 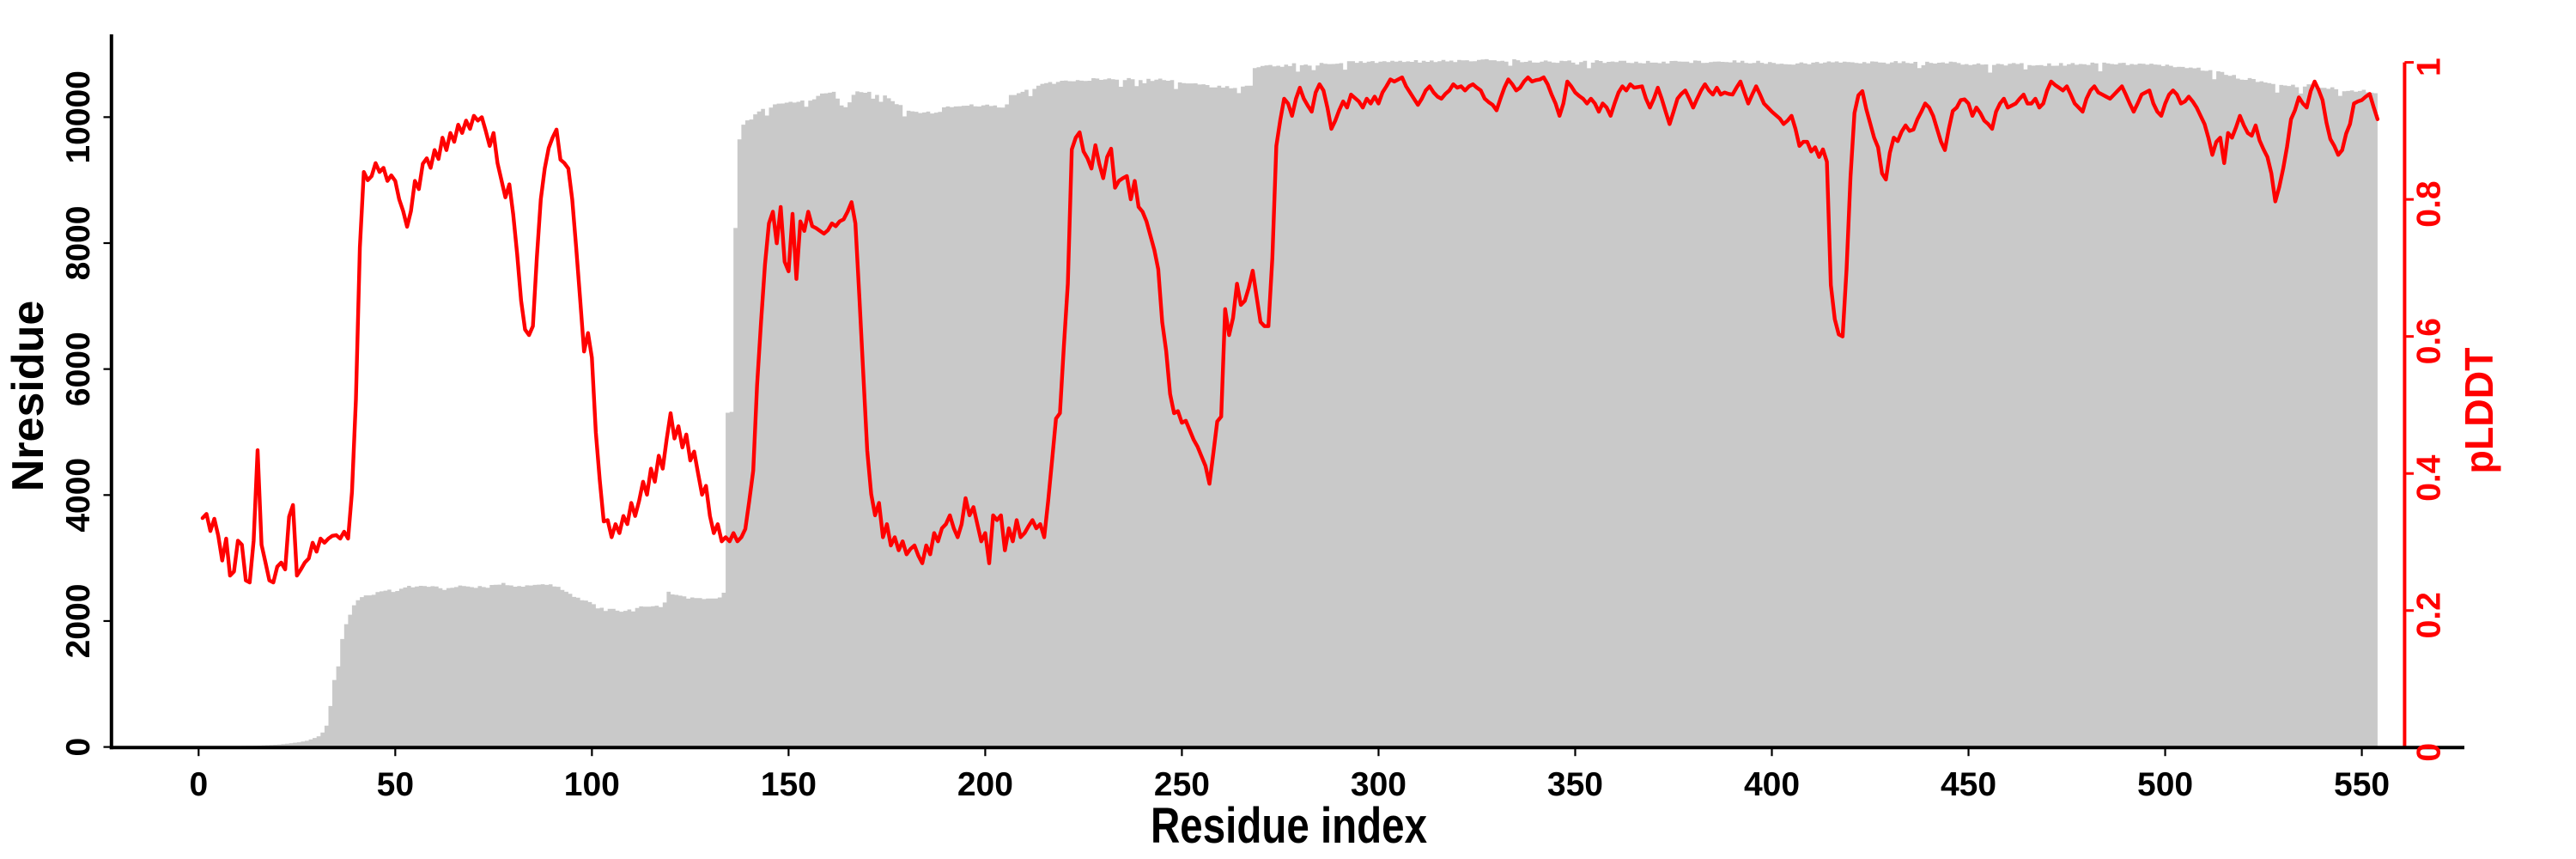 What do you see at coordinates (396, 784) in the screenshot?
I see `x-tick-label: 50` at bounding box center [396, 784].